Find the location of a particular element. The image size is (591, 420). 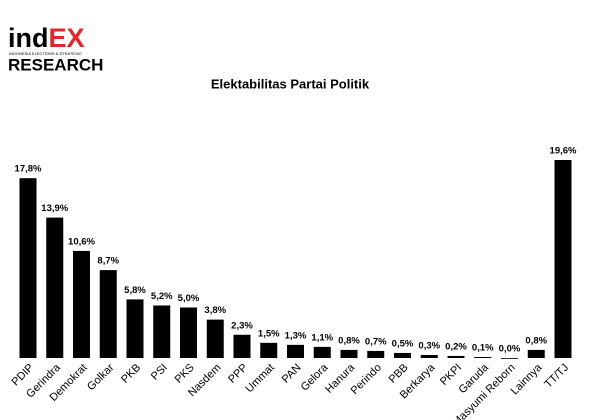

logo-brand: indEX is located at coordinates (46, 38).